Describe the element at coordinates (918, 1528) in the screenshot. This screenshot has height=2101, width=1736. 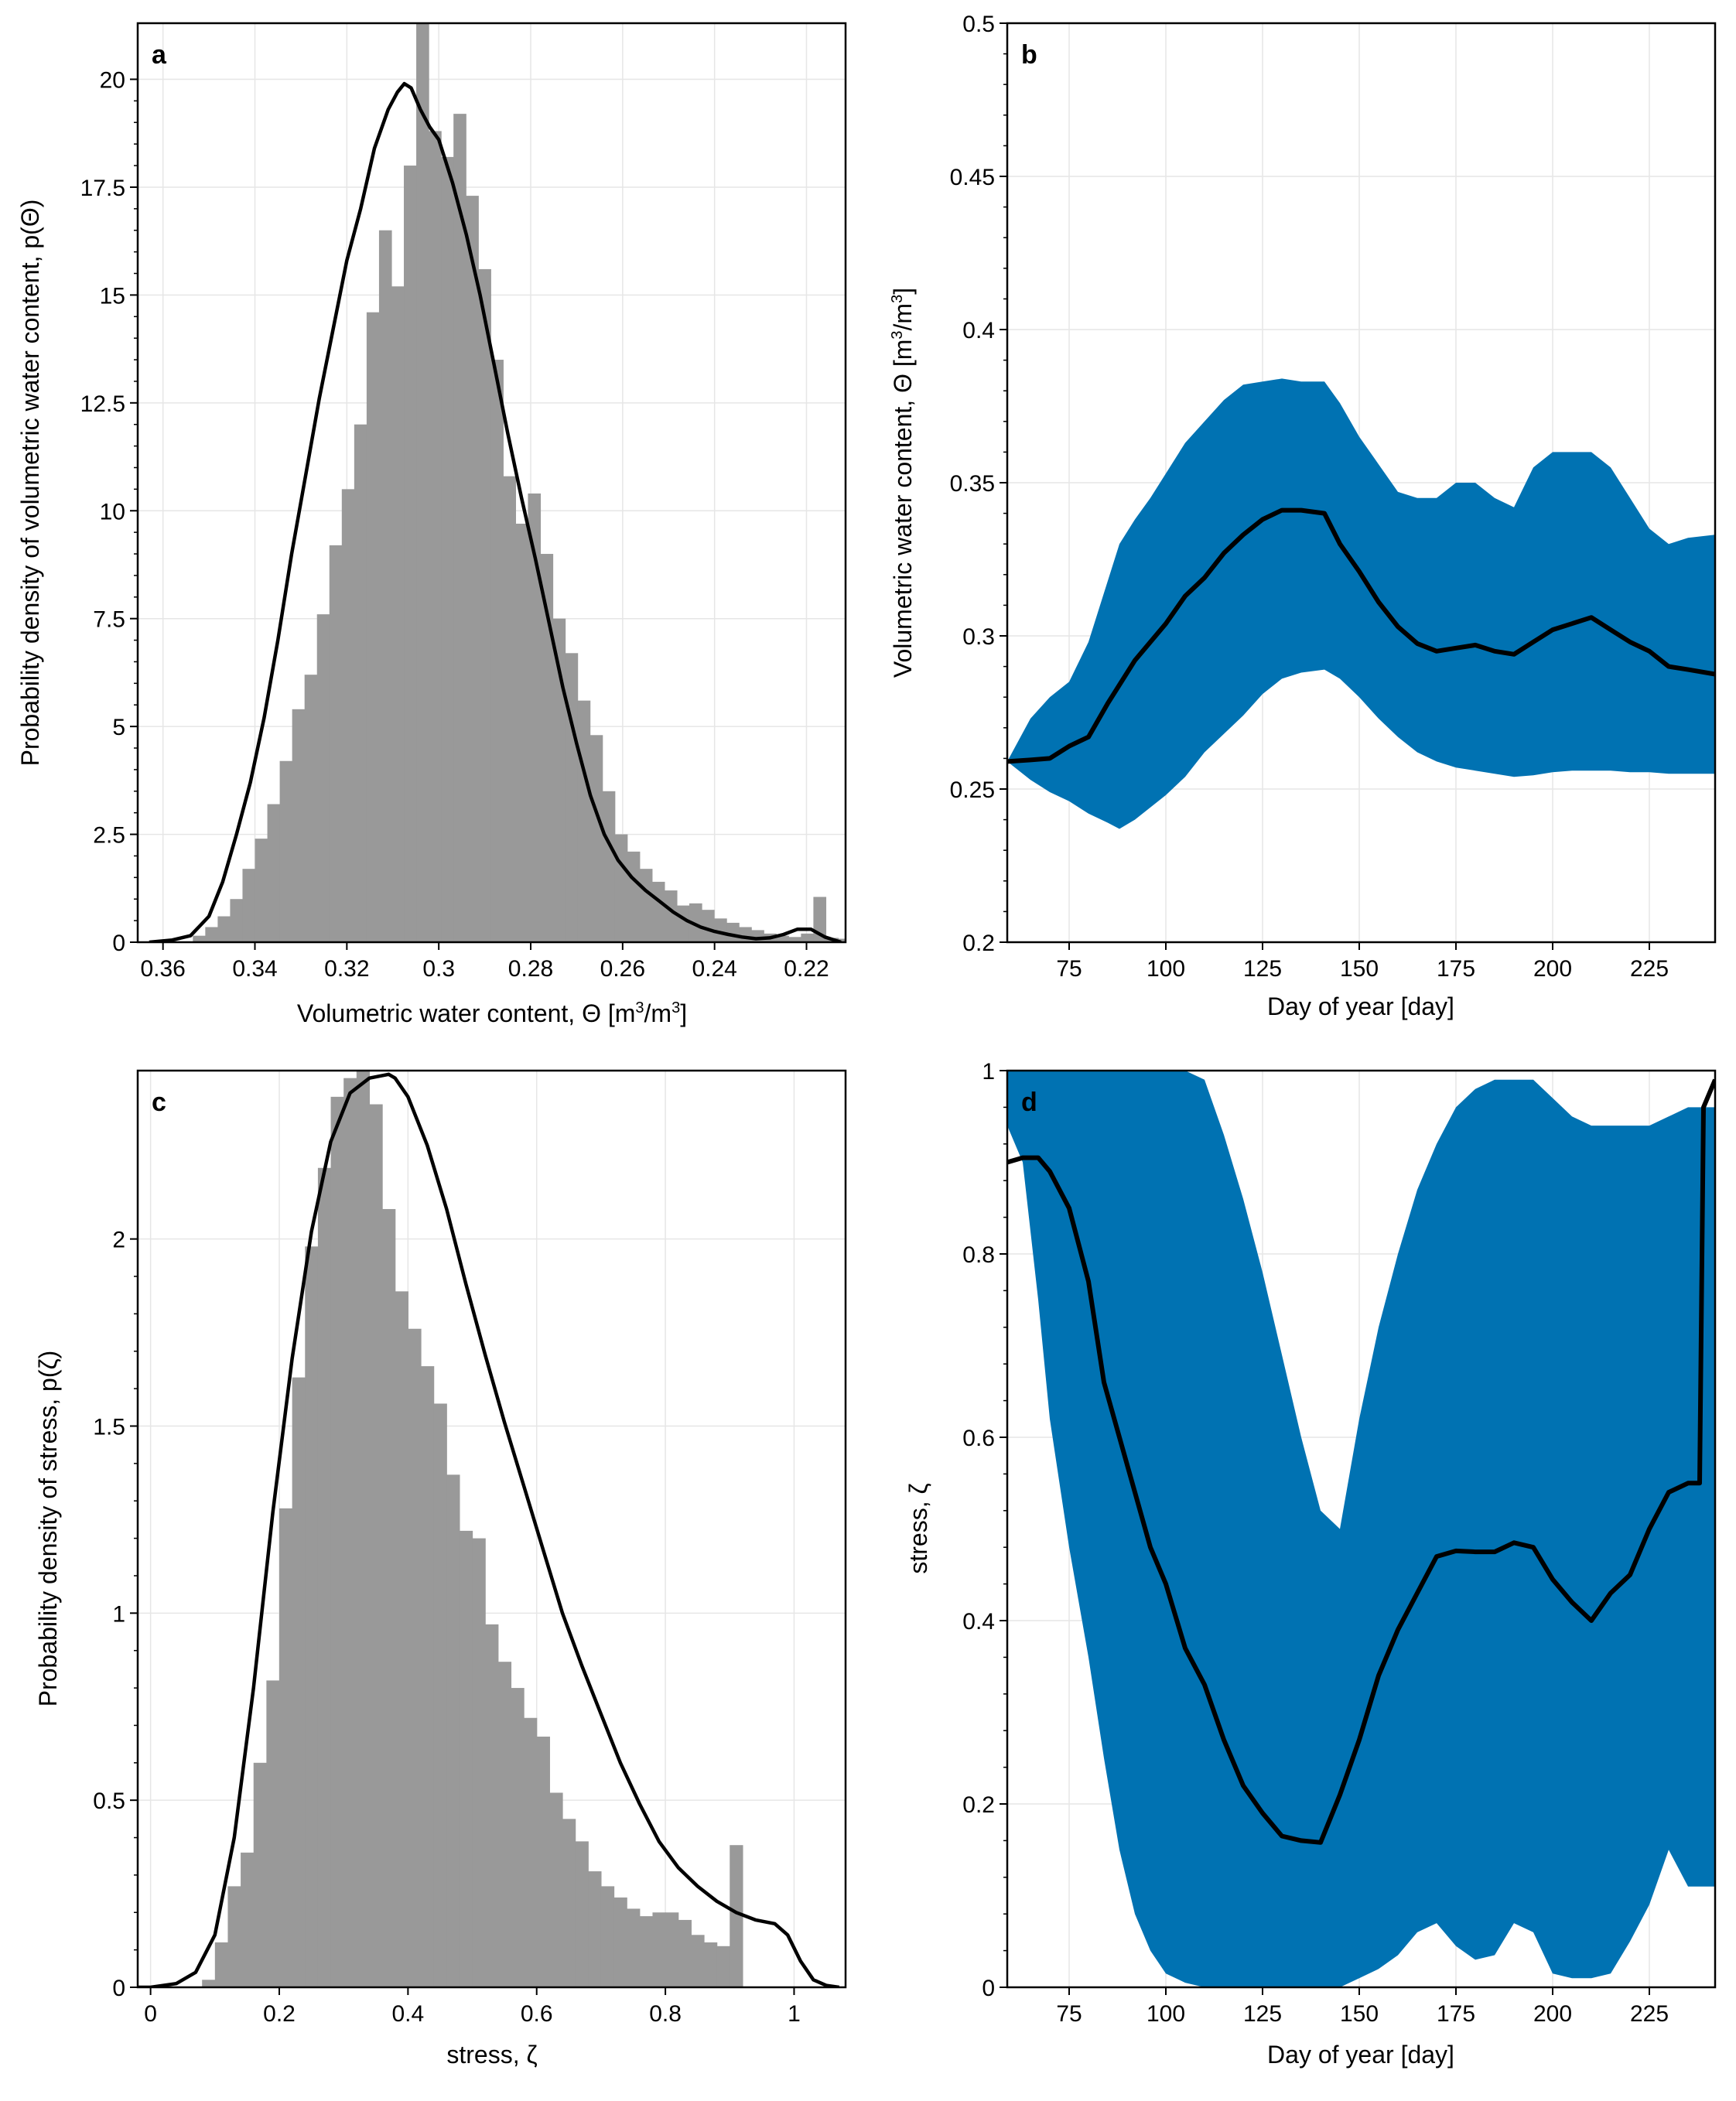
I see `panel-d-ylabel: stress, ζ` at that location.